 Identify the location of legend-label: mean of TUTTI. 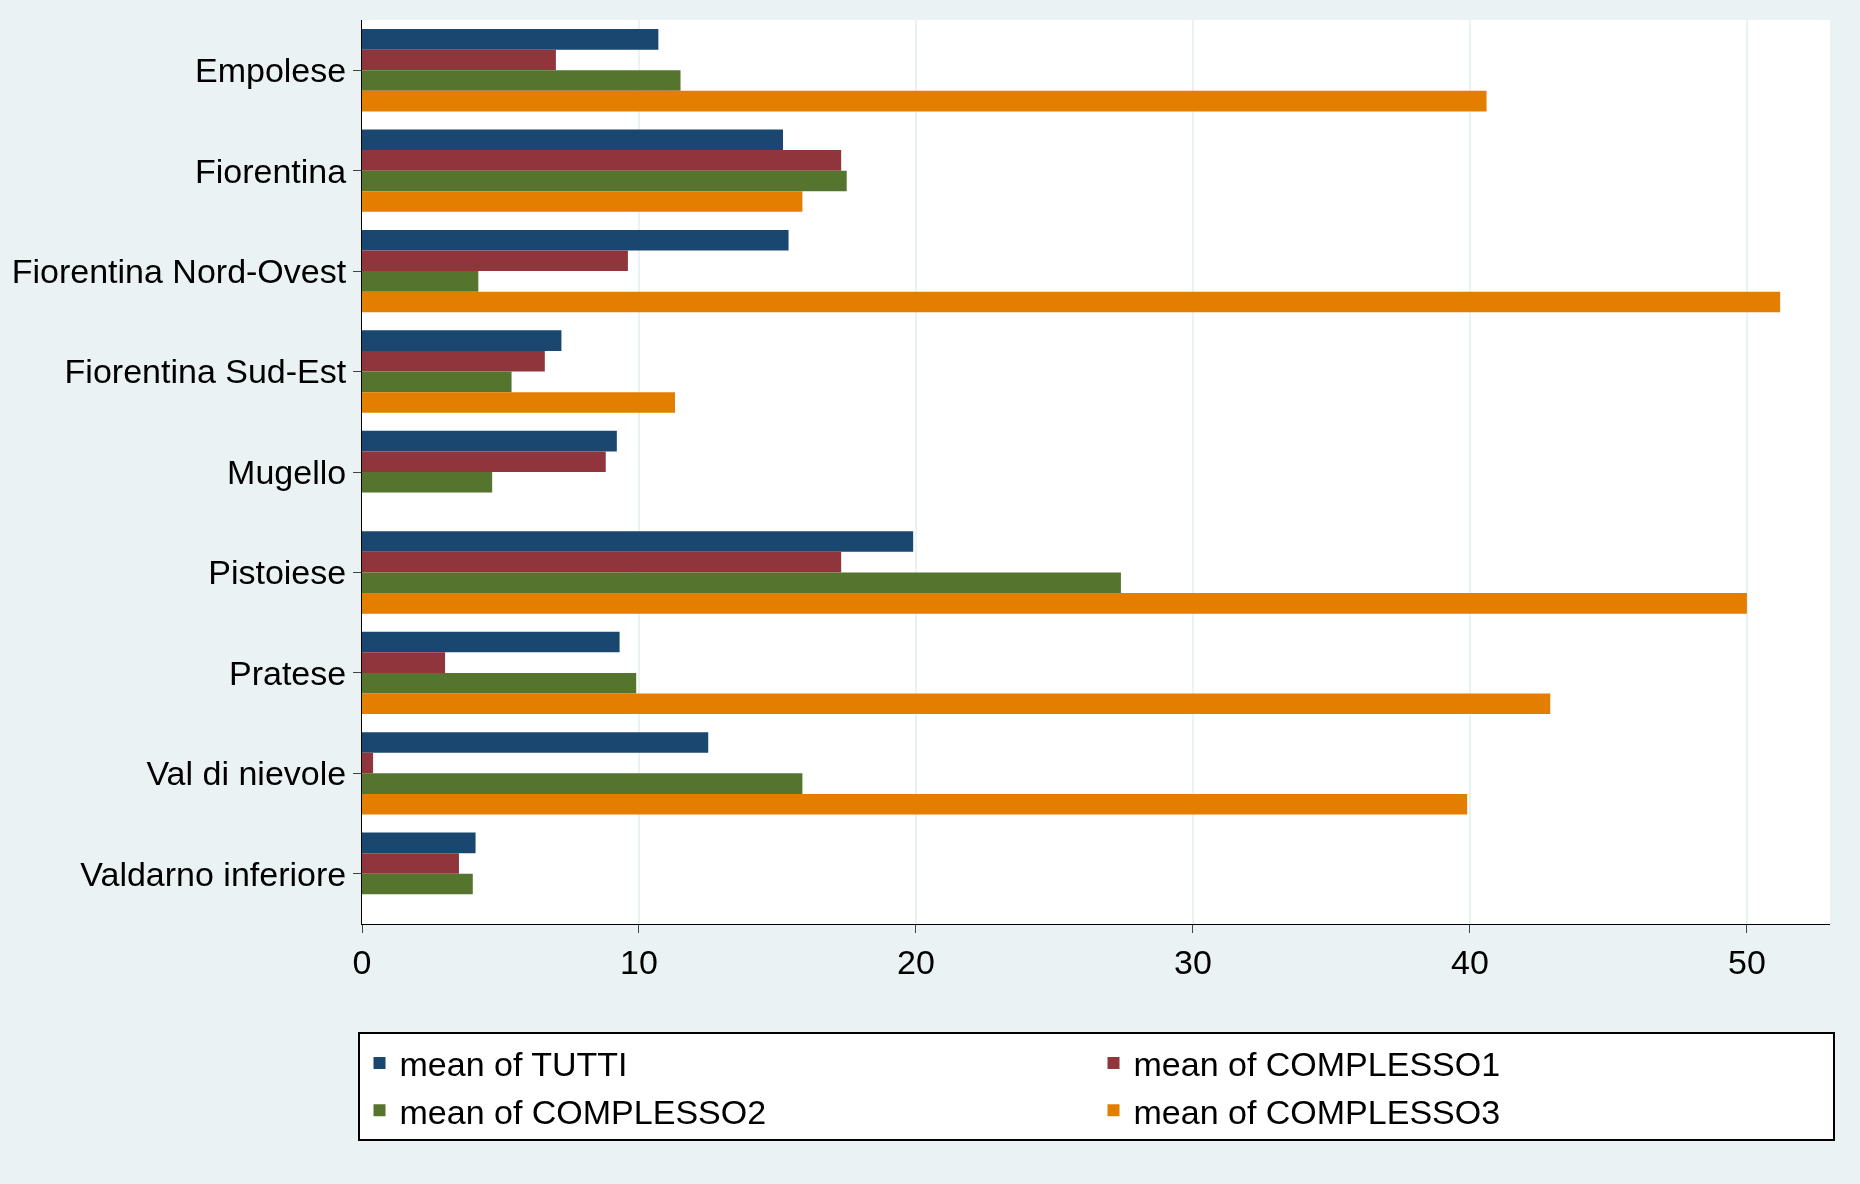
(513, 1064).